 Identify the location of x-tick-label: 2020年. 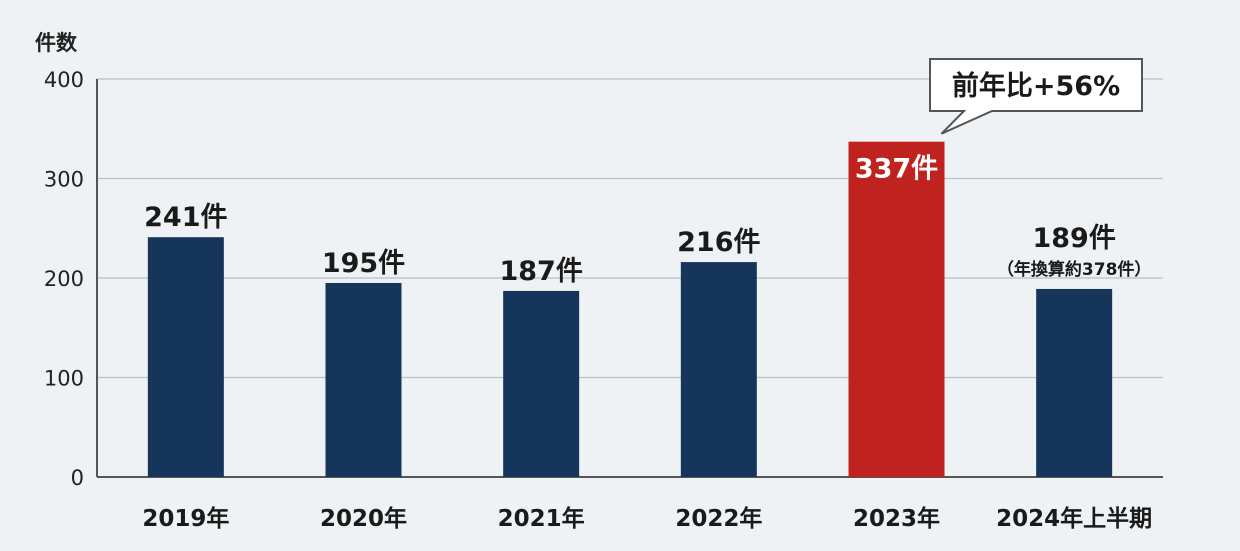
(363, 518).